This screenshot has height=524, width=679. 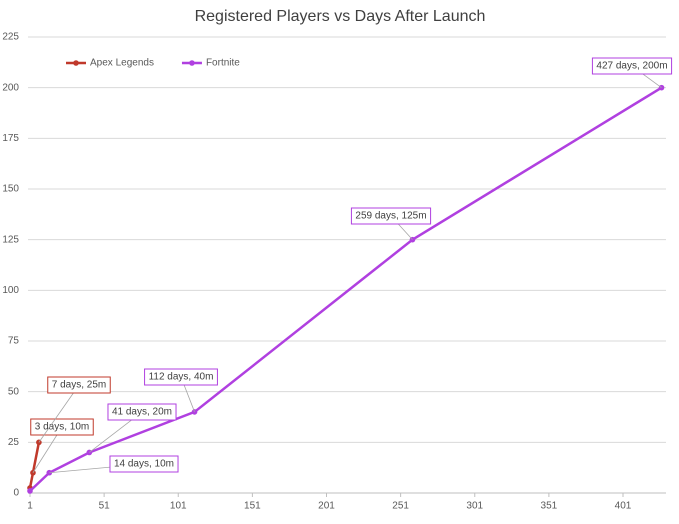 What do you see at coordinates (14, 341) in the screenshot?
I see `y-tick-label: 75` at bounding box center [14, 341].